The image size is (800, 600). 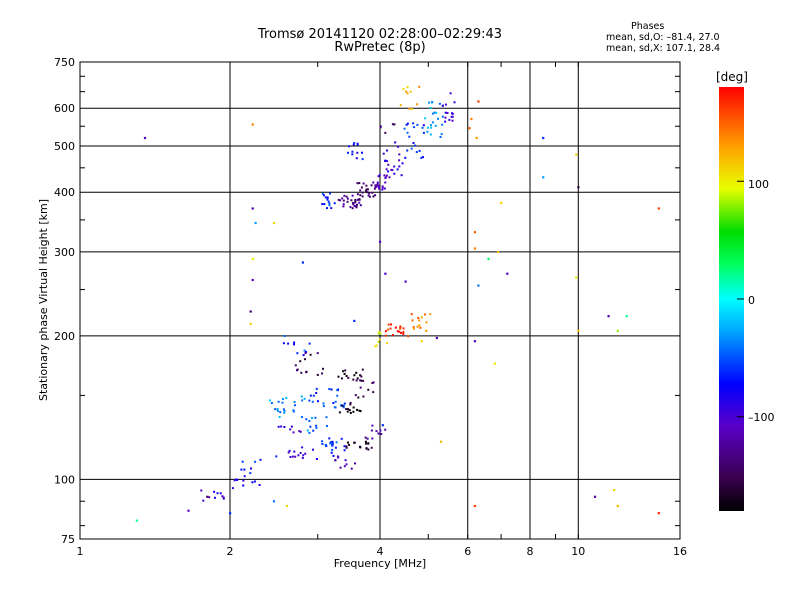 I want to click on x-tick-label: 2, so click(x=230, y=551).